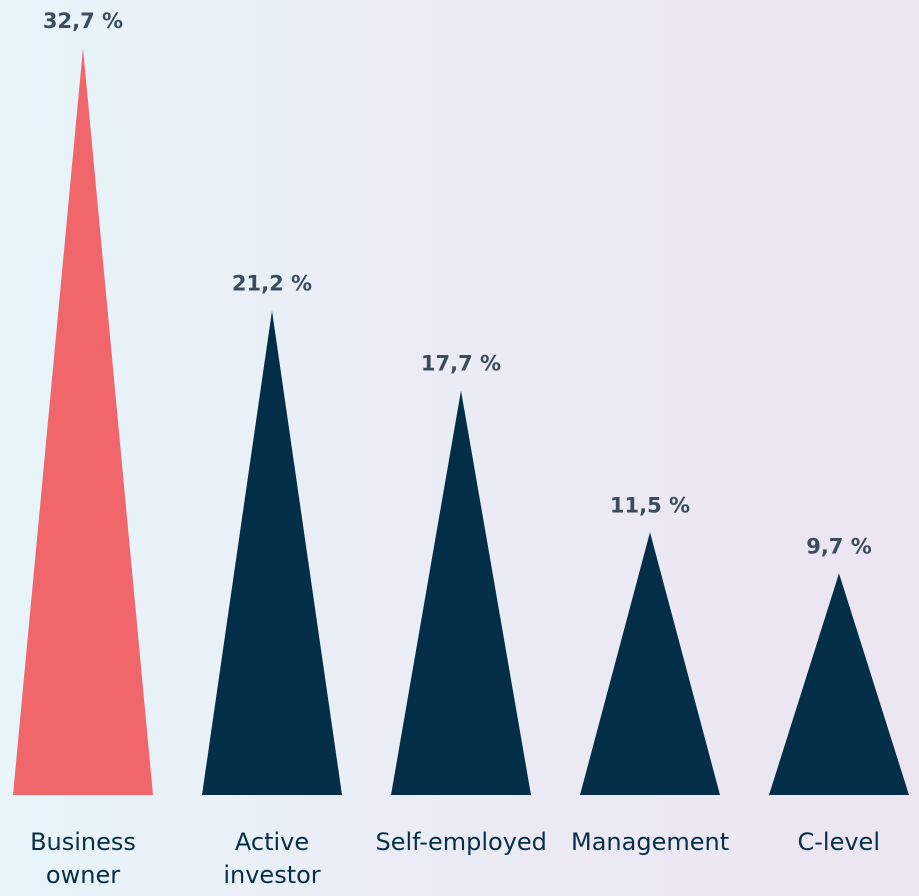  What do you see at coordinates (839, 842) in the screenshot?
I see `category-label: C-level` at bounding box center [839, 842].